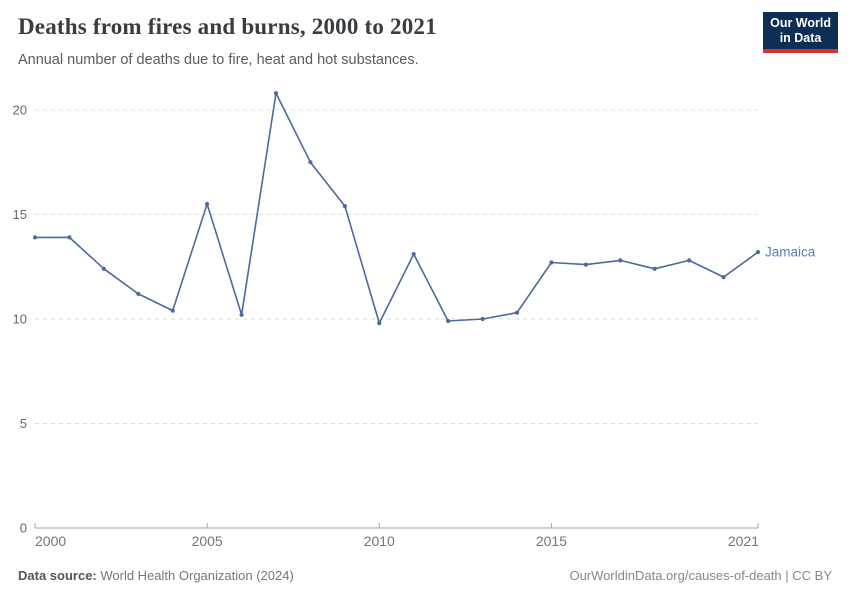 The image size is (850, 600). What do you see at coordinates (551, 541) in the screenshot?
I see `x-tick-label: 2015` at bounding box center [551, 541].